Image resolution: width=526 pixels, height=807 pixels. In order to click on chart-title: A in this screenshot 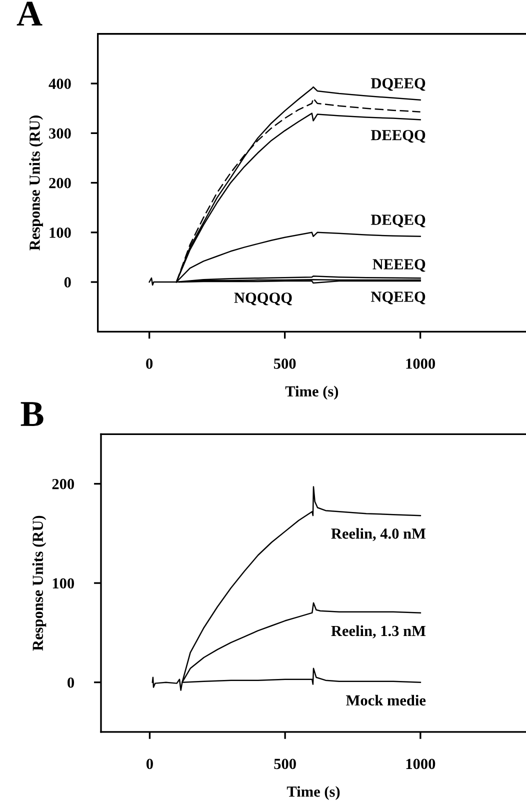, I will do `click(29, 14)`.